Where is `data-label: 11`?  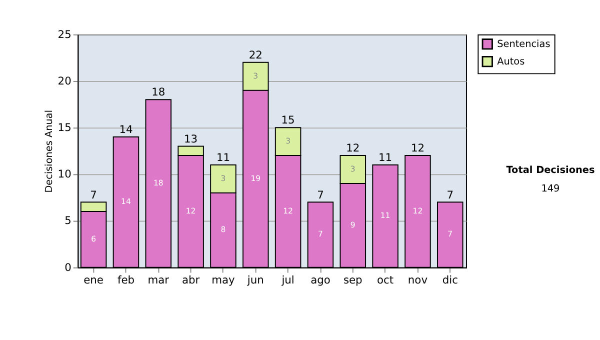 data-label: 11 is located at coordinates (385, 215).